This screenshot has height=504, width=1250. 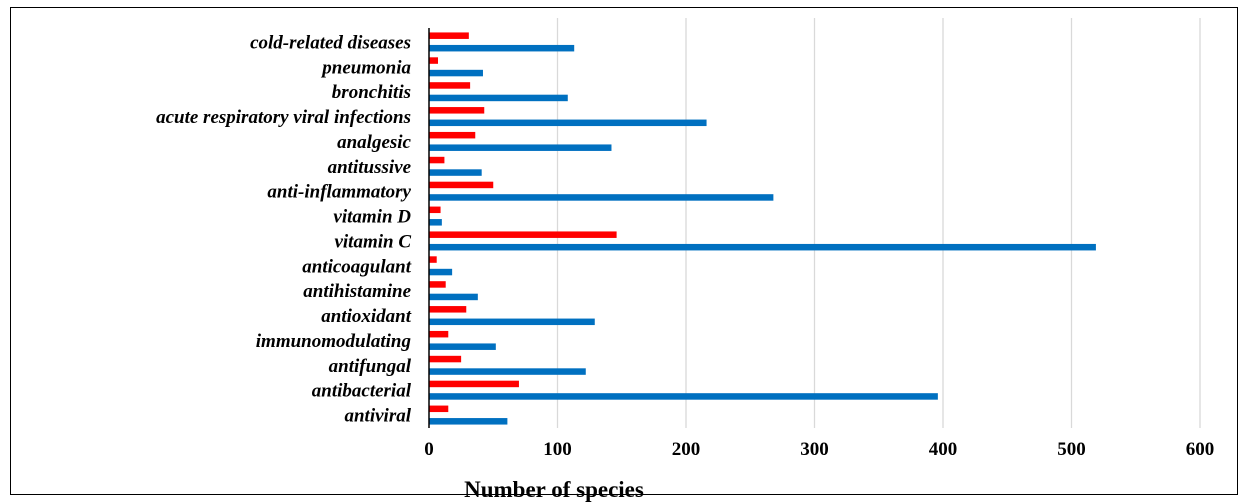 What do you see at coordinates (429, 449) in the screenshot?
I see `x-tick-label: 0` at bounding box center [429, 449].